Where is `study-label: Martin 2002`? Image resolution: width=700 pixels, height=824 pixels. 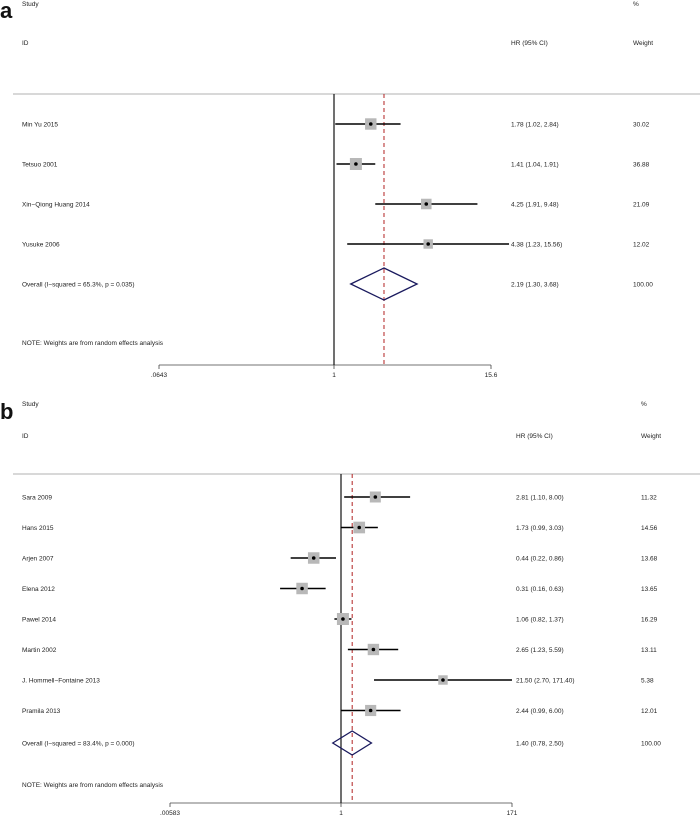 study-label: Martin 2002 is located at coordinates (39, 650).